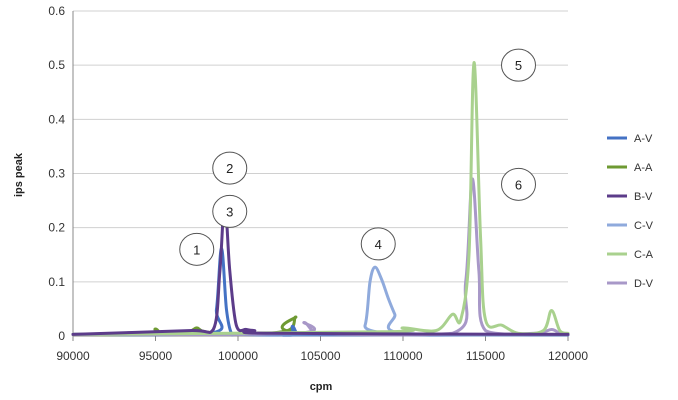 The image size is (678, 400). I want to click on callout-label: 1, so click(196, 249).